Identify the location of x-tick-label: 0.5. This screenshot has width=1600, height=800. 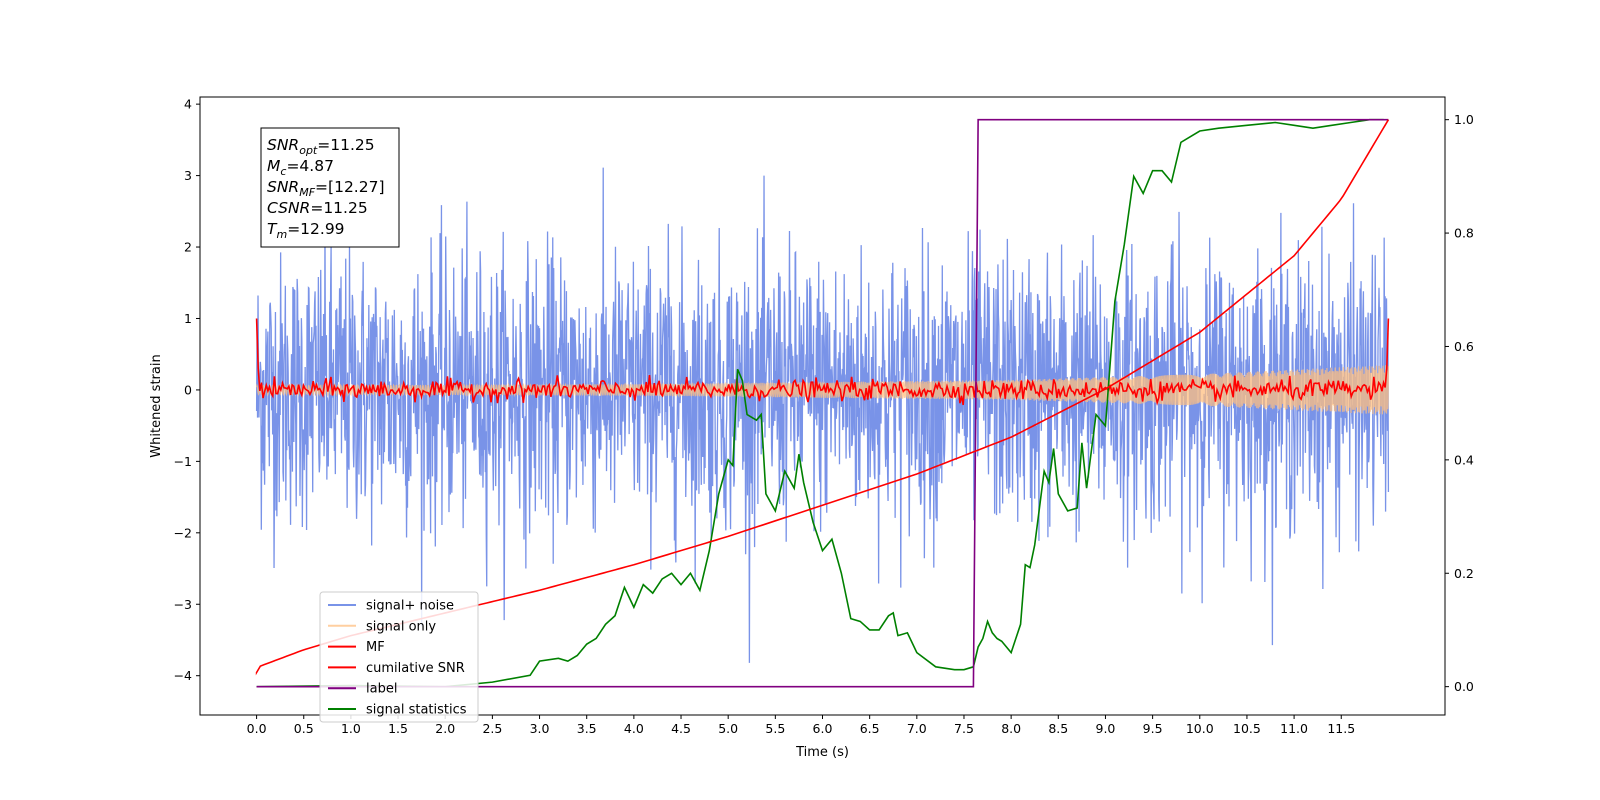
(304, 728).